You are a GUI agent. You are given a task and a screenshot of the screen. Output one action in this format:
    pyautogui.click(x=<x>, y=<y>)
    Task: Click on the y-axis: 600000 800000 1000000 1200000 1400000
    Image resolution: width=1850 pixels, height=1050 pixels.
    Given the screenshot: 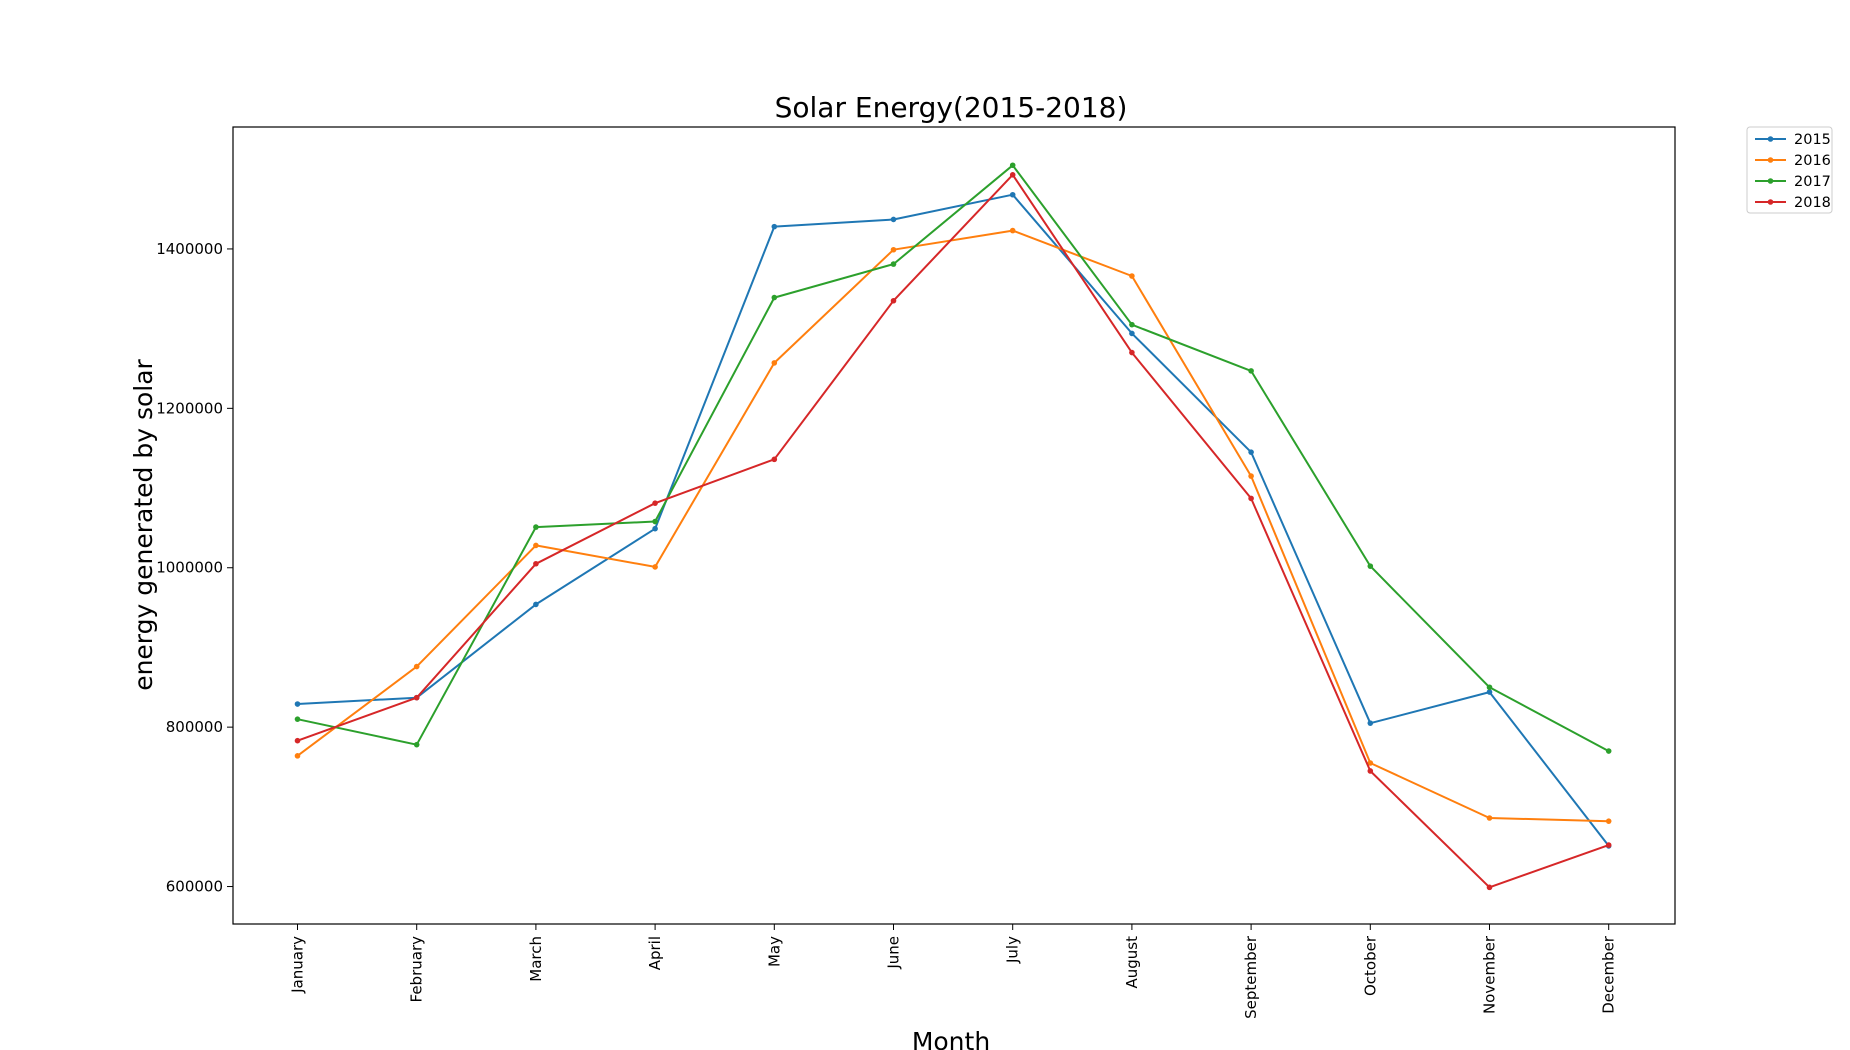 What is the action you would take?
    pyautogui.click(x=194, y=568)
    